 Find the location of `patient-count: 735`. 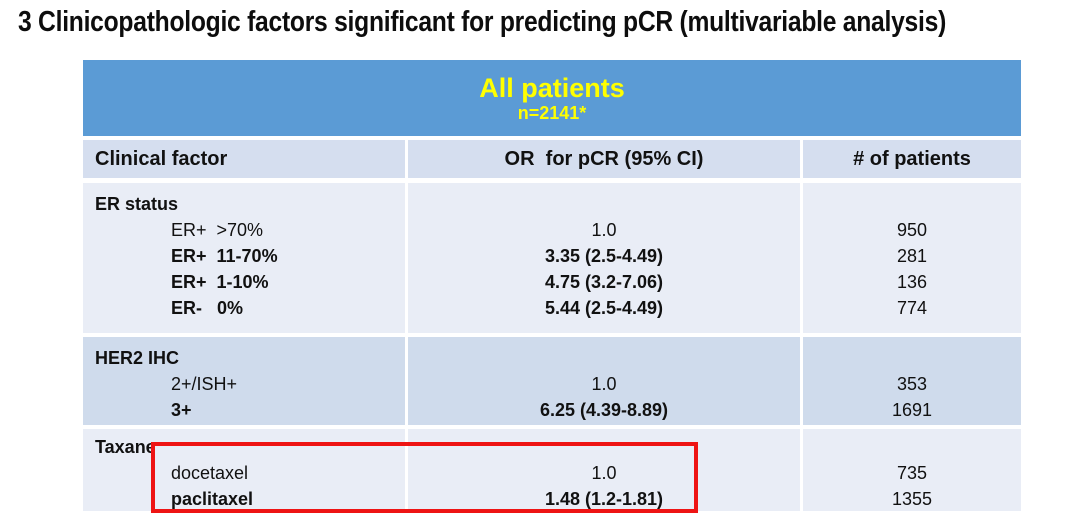

patient-count: 735 is located at coordinates (912, 473).